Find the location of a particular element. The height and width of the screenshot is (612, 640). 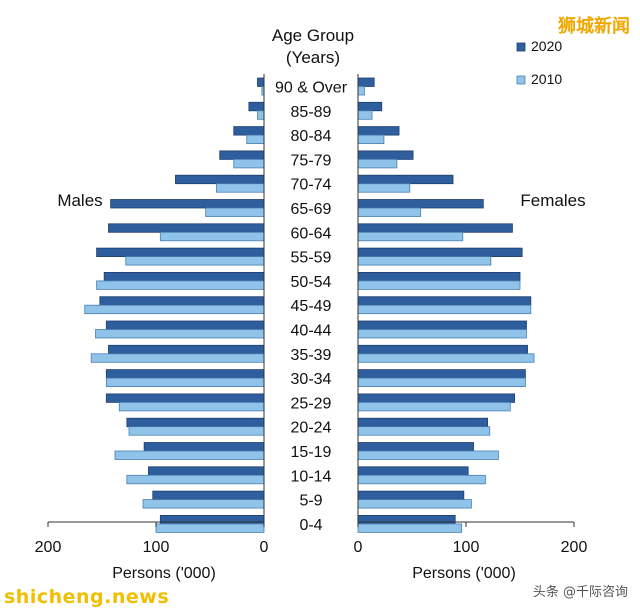

watermark-bottom-right: 头条 @千际咨询 is located at coordinates (580, 592).